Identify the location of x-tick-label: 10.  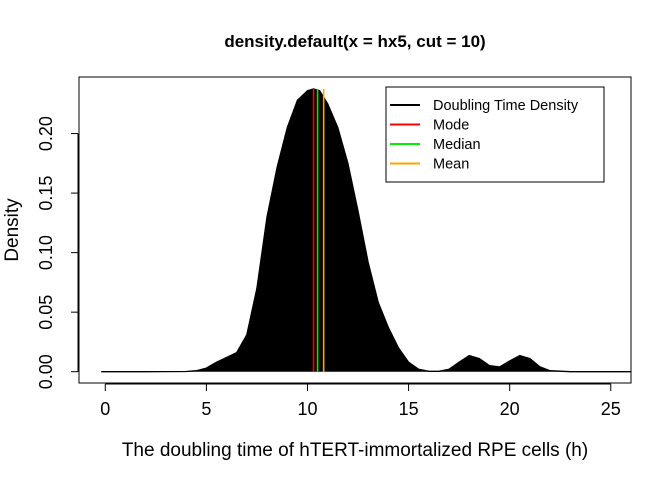
(307, 409).